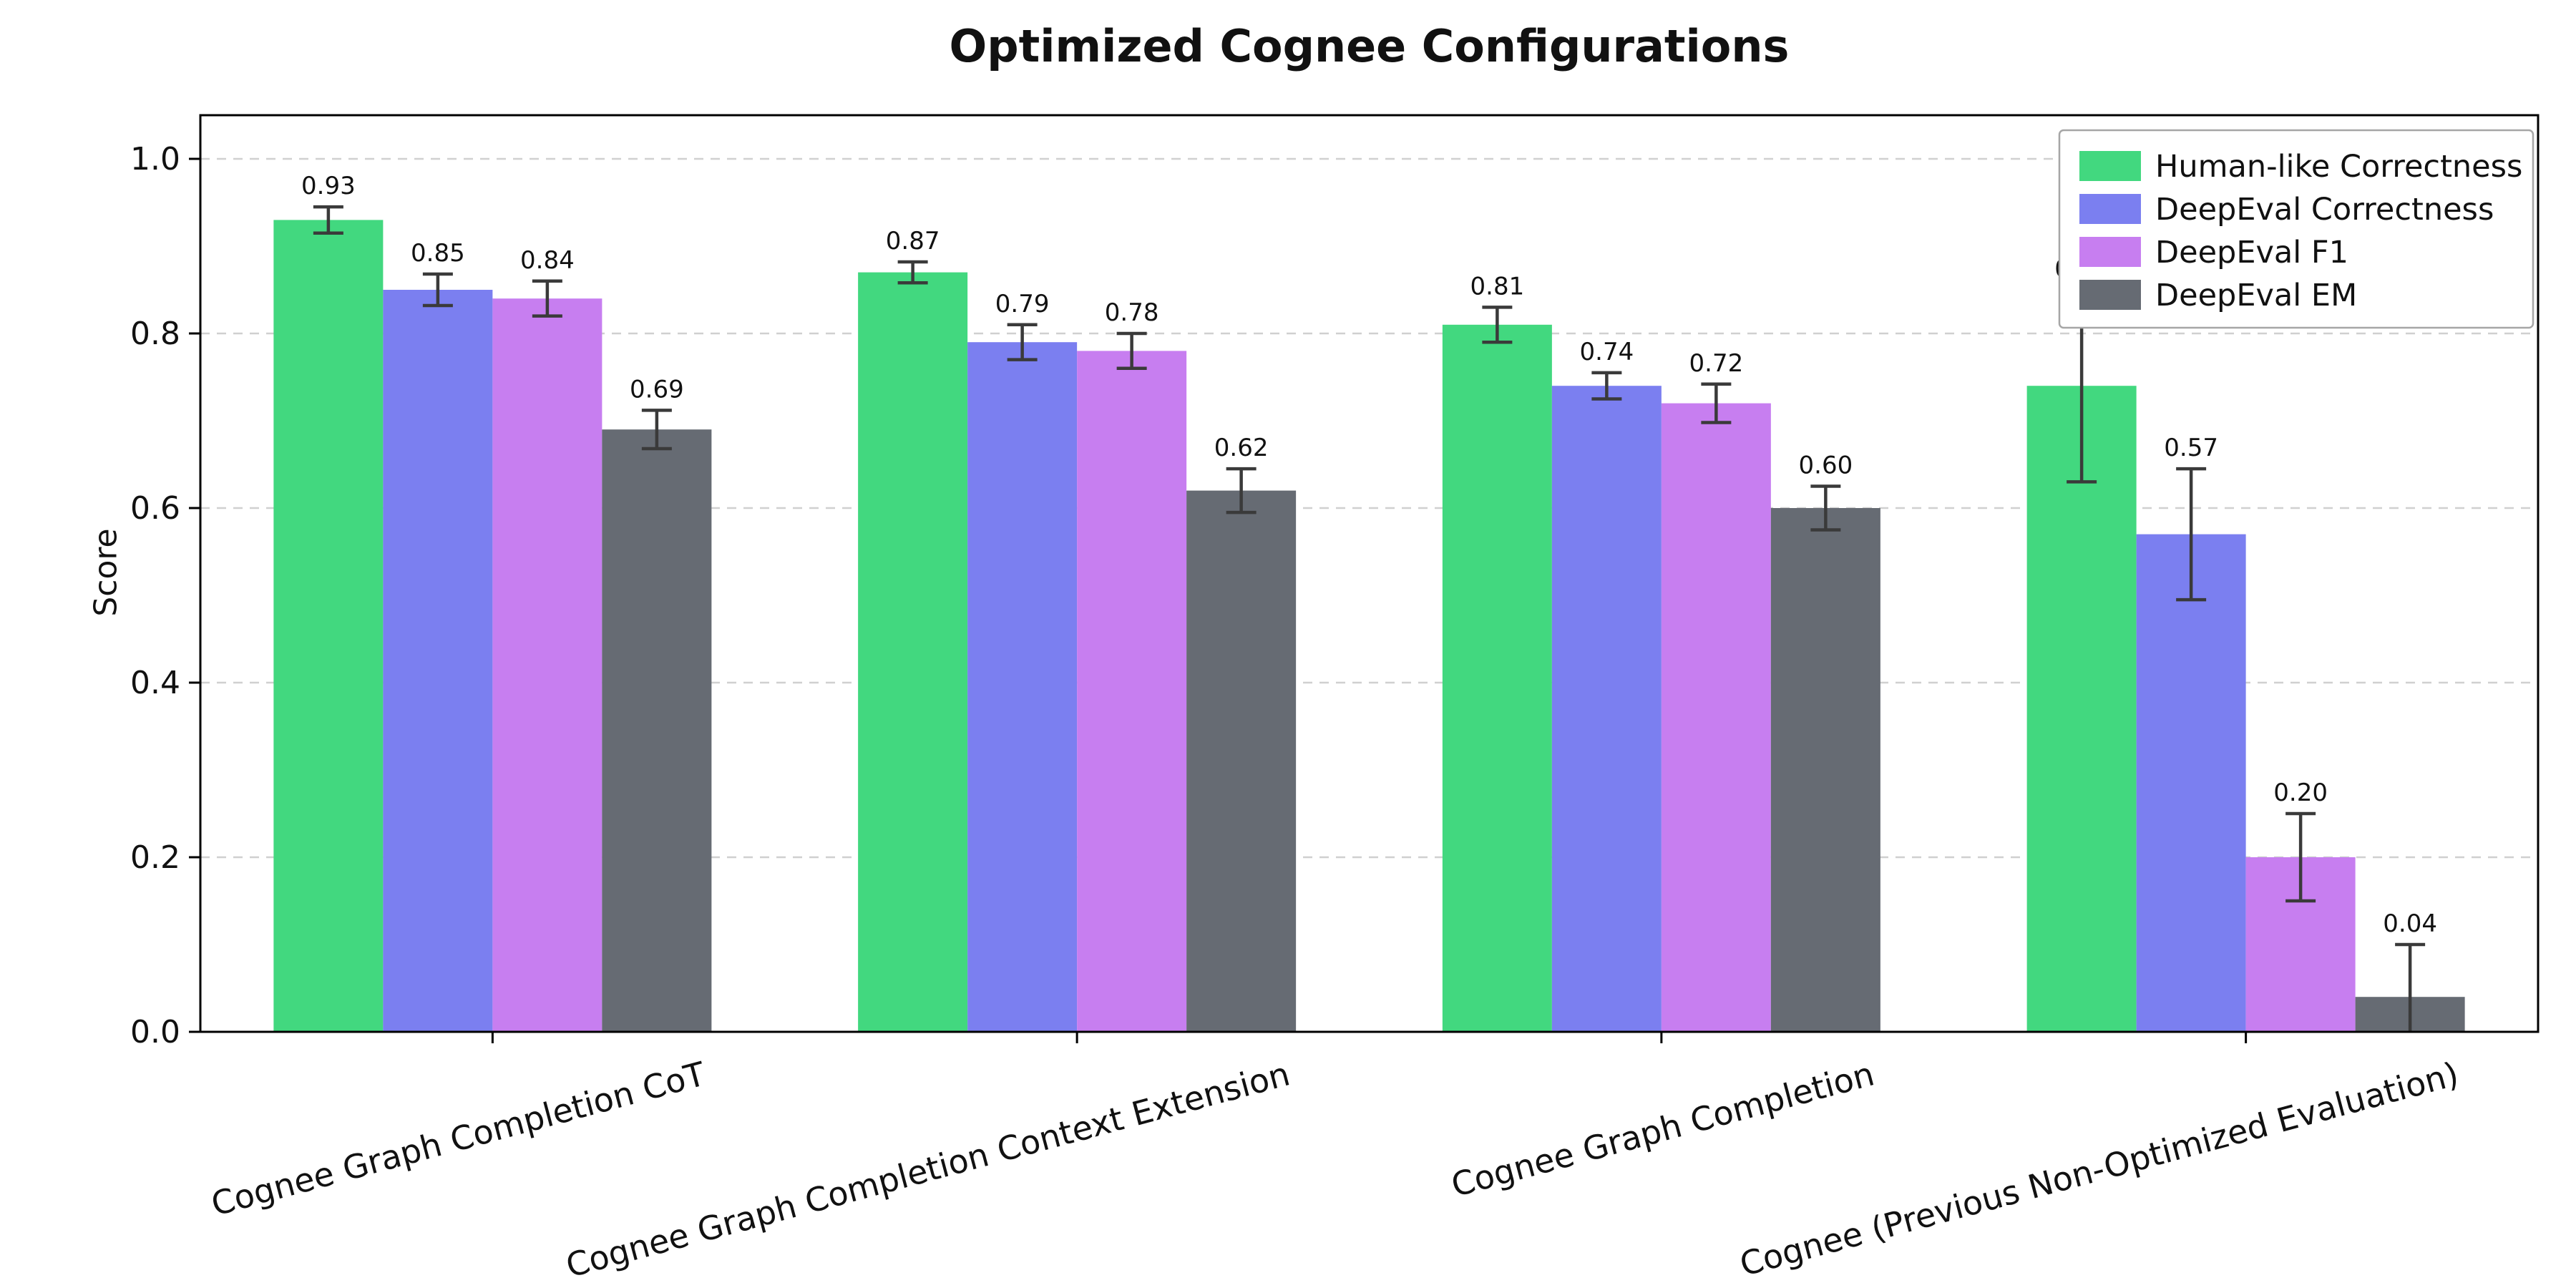 This screenshot has width=2576, height=1288. Describe the element at coordinates (155, 334) in the screenshot. I see `y-tick-label: 0.8` at that location.